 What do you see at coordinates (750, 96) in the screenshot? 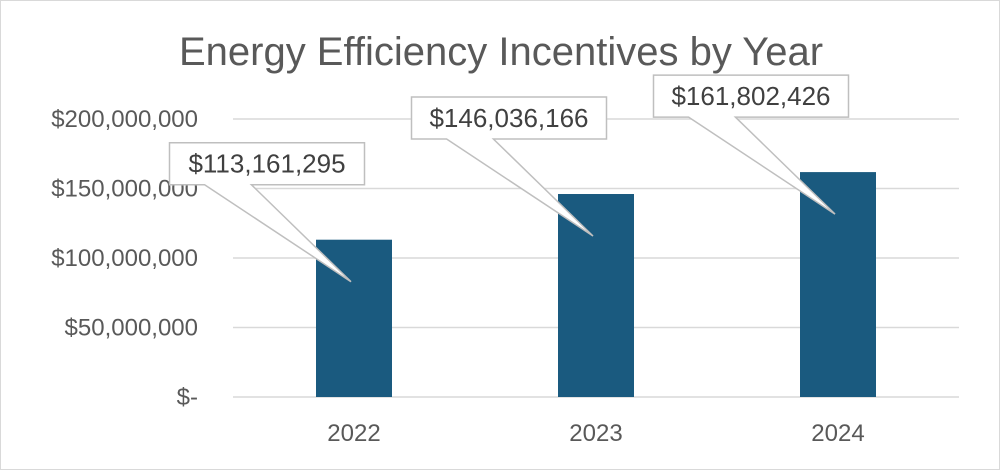
I see `data-label: $161,802,426` at bounding box center [750, 96].